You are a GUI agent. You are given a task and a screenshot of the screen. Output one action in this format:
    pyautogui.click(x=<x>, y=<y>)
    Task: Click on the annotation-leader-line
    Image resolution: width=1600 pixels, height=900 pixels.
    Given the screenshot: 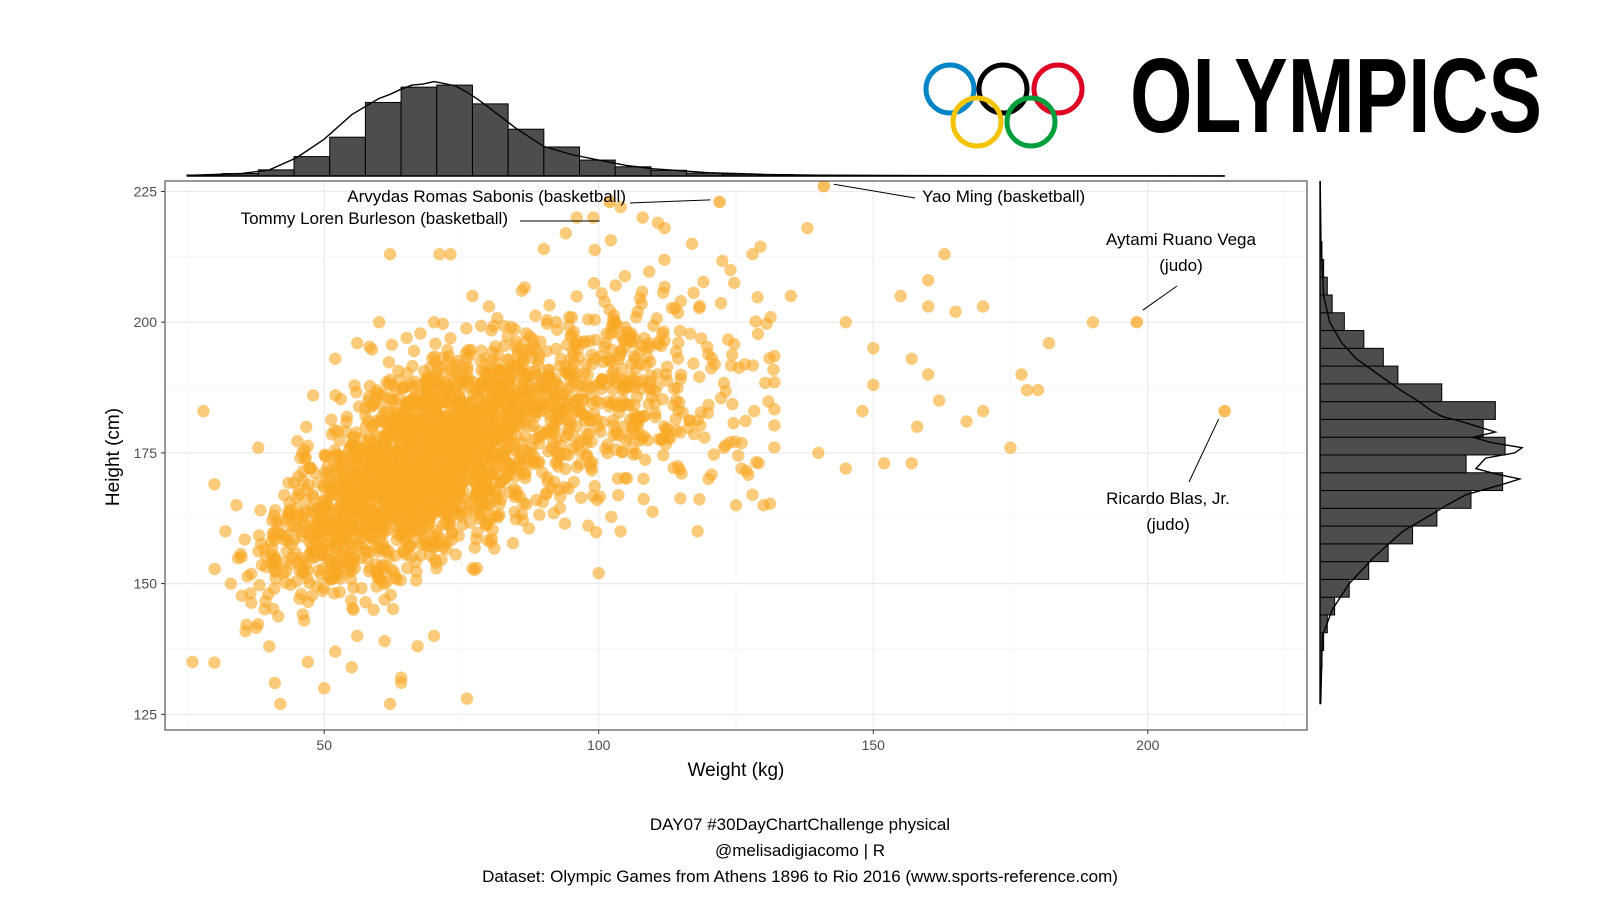 What is the action you would take?
    pyautogui.click(x=1204, y=450)
    